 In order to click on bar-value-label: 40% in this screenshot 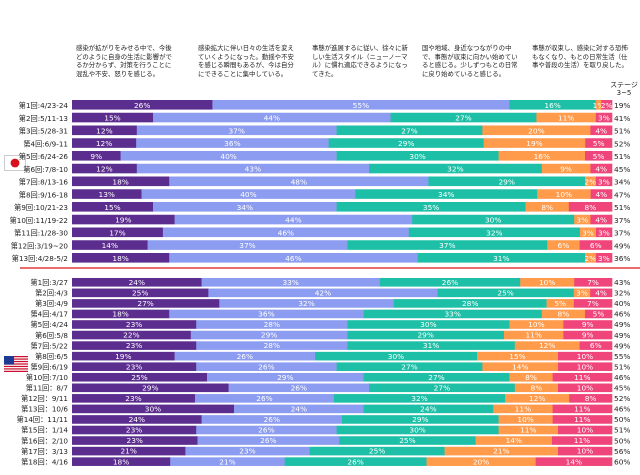, I will do `click(228, 156)`.